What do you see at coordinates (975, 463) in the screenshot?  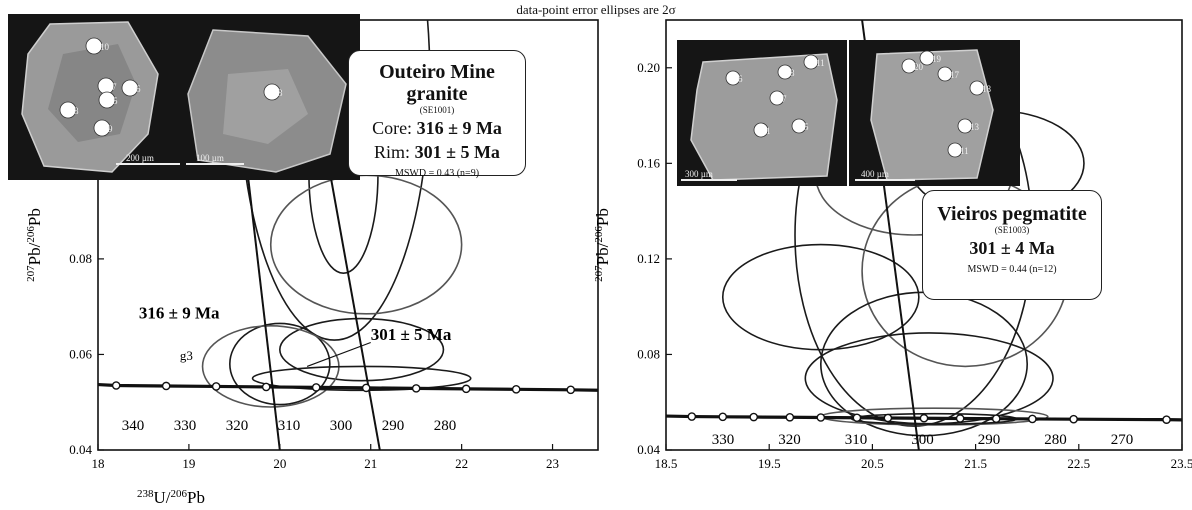 I see `x-tick-label: 21.5` at bounding box center [975, 463].